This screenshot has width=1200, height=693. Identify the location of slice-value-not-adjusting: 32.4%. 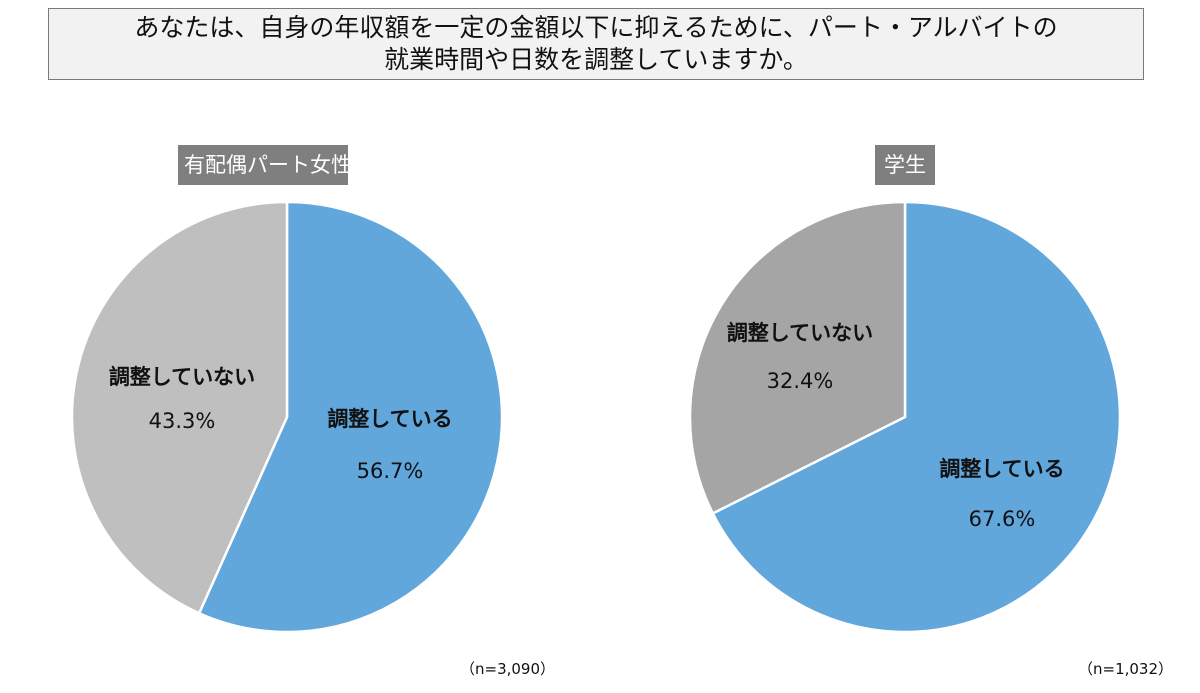
(800, 381).